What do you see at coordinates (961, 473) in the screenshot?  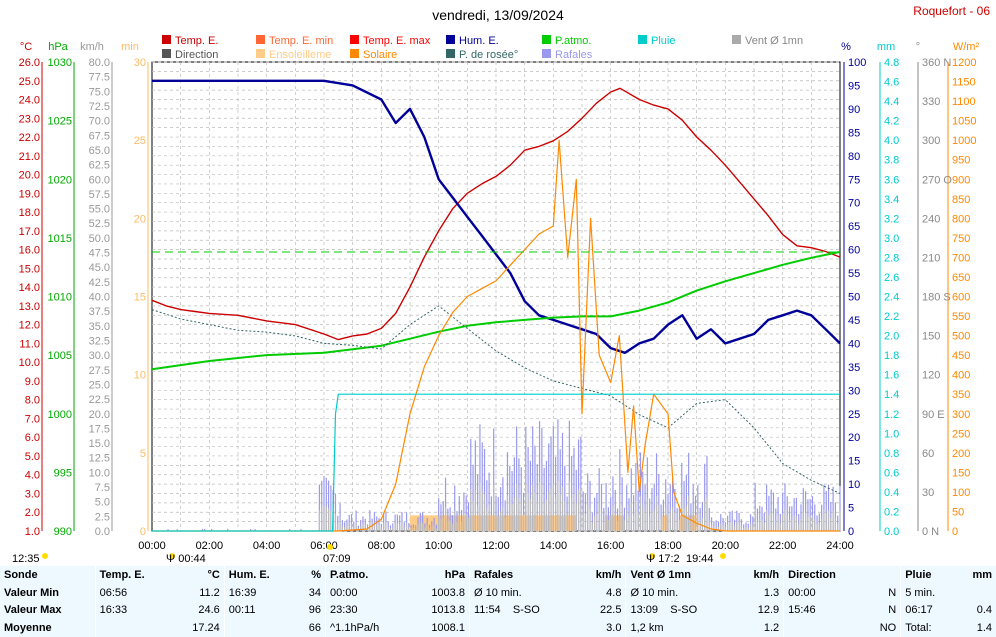 I see `solar-tick-label: 150` at bounding box center [961, 473].